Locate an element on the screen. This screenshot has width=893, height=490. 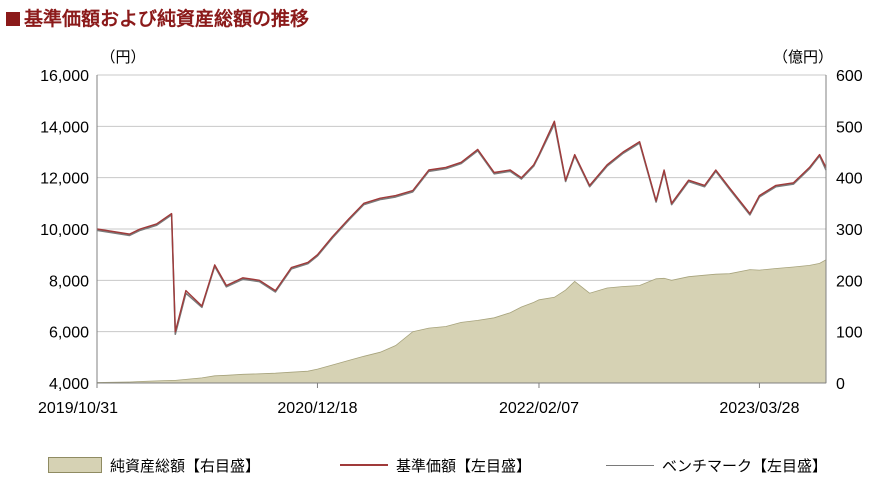
right-tick-label: 100 is located at coordinates (849, 333).